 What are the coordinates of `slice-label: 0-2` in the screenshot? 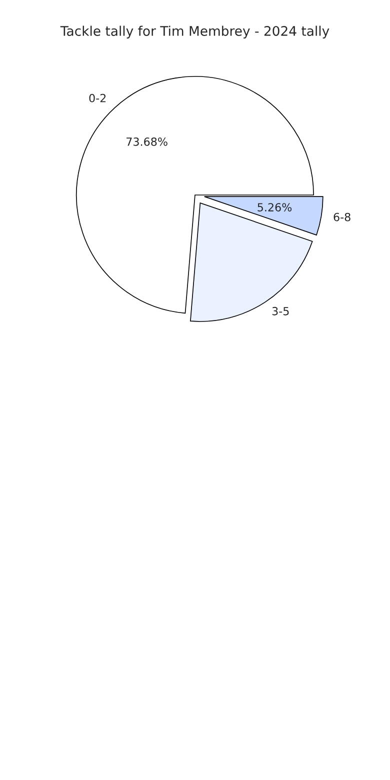 It's located at (97, 98).